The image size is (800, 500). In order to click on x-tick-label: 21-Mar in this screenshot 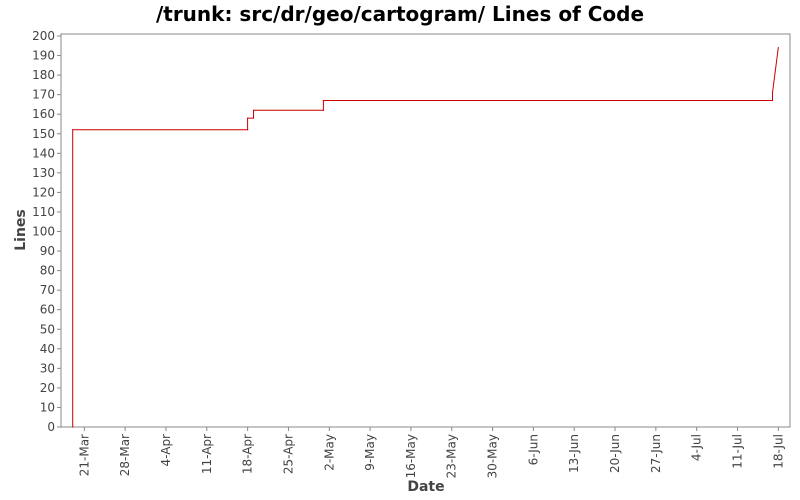, I will do `click(84, 455)`.